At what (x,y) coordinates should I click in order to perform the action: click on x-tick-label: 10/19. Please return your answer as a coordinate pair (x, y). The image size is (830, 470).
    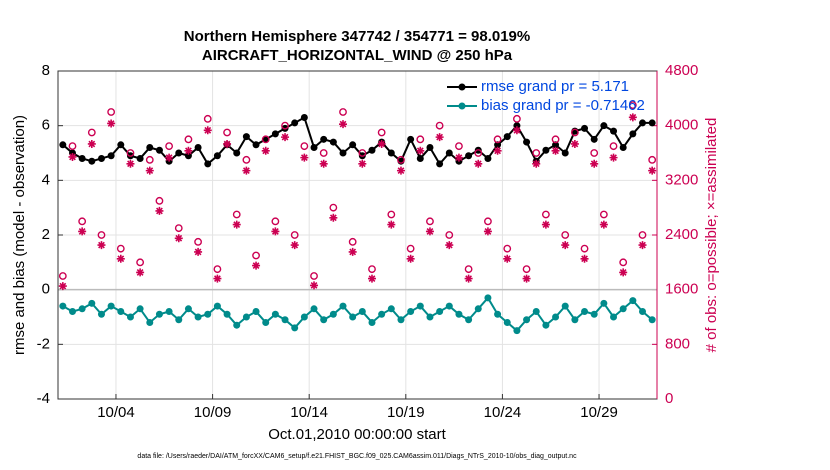
    Looking at the image, I should click on (406, 412).